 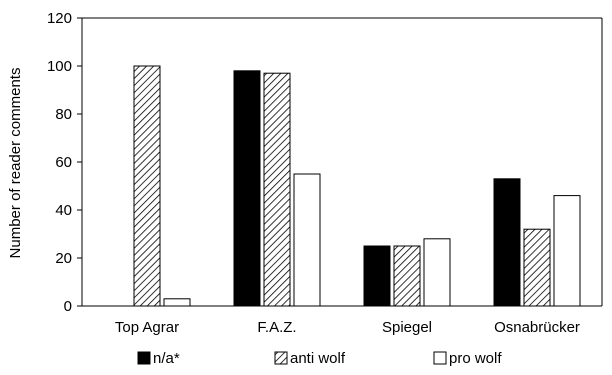 I want to click on legend-label: pro wolf, so click(x=475, y=358).